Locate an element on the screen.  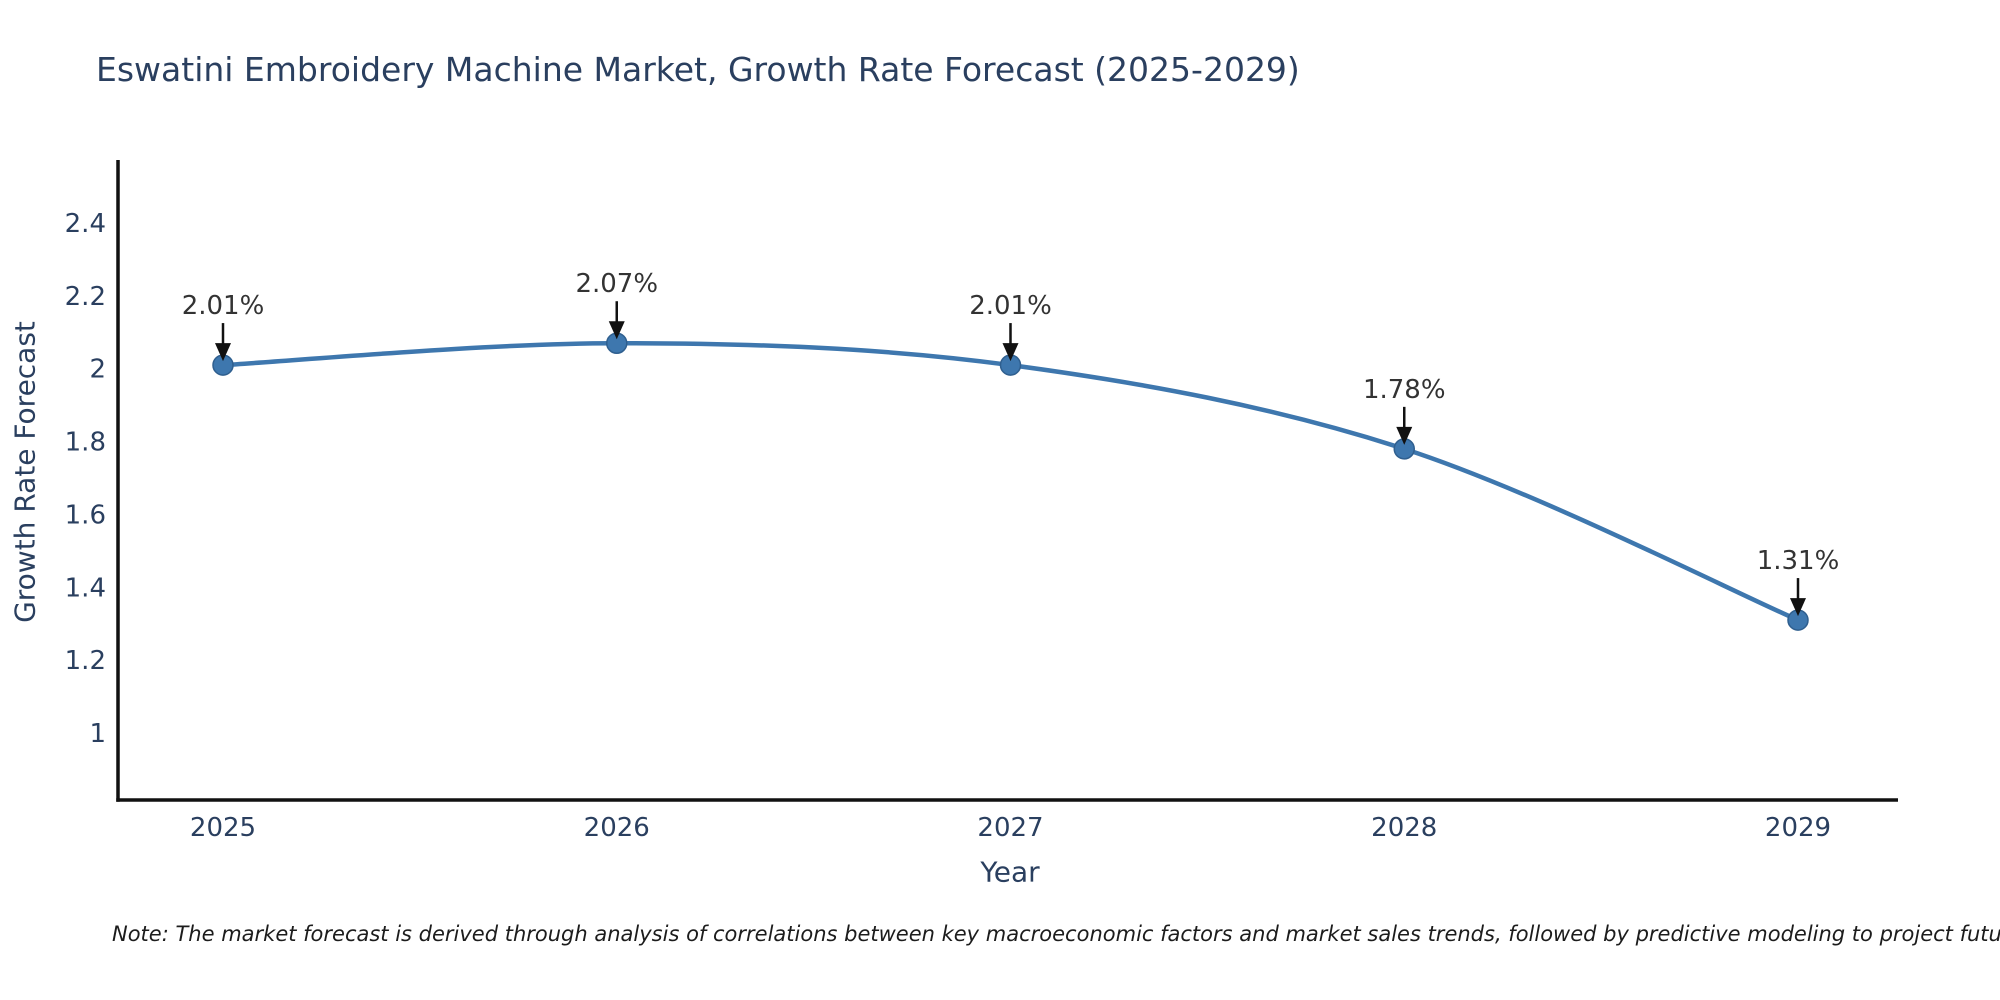
x-tick-label: 2027 is located at coordinates (1010, 828).